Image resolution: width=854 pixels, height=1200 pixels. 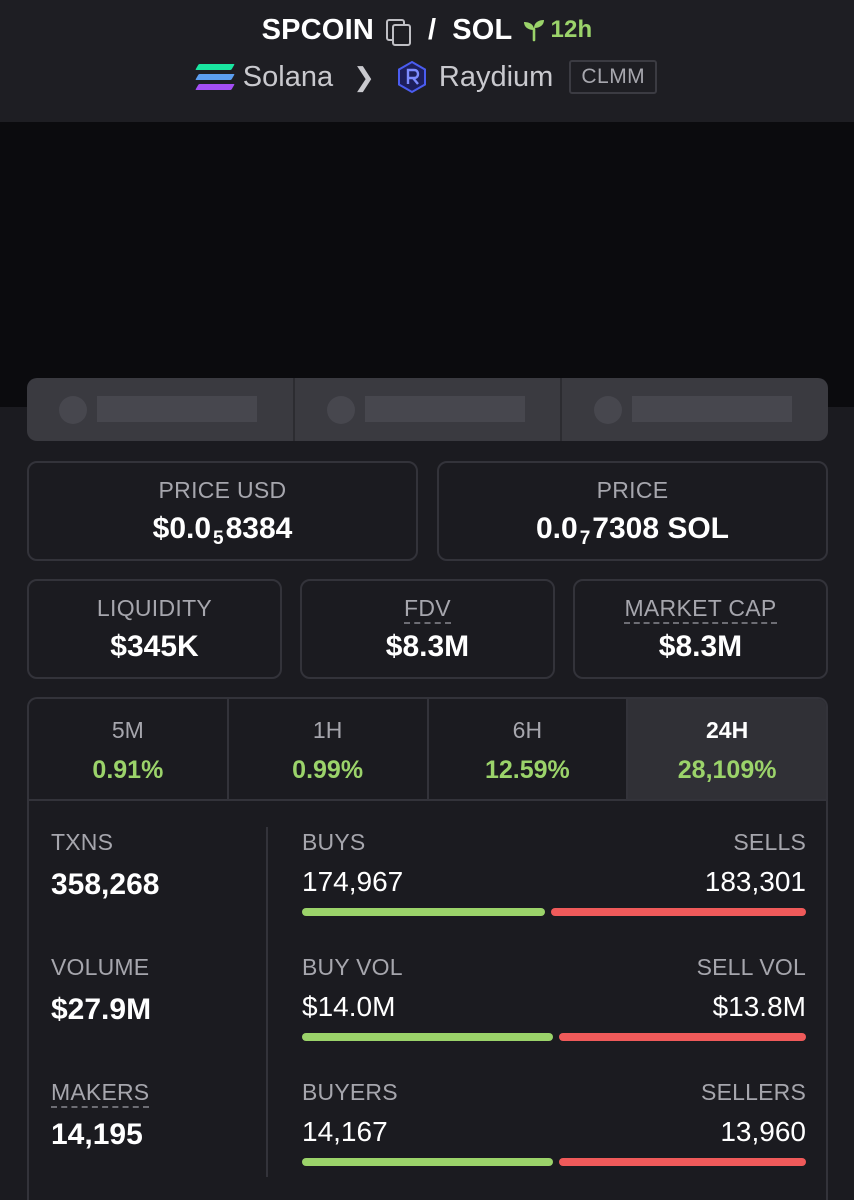 What do you see at coordinates (482, 29) in the screenshot?
I see `quote-token-symbol: SOL` at bounding box center [482, 29].